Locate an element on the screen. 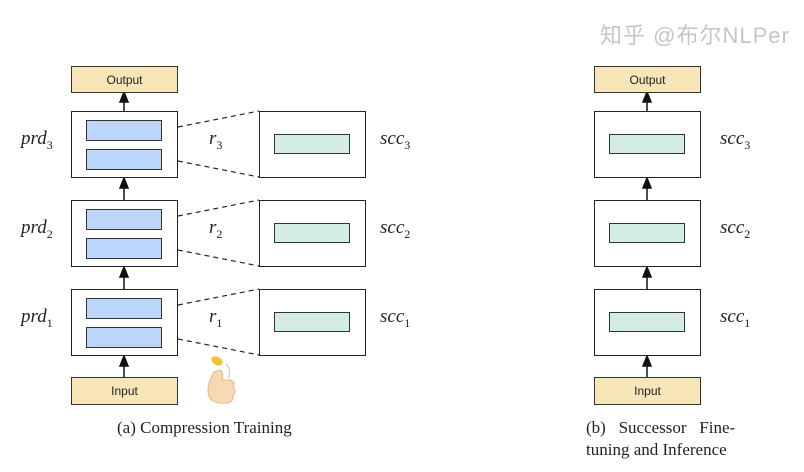 The width and height of the screenshot is (804, 472). input-box-b: Input is located at coordinates (647, 391).